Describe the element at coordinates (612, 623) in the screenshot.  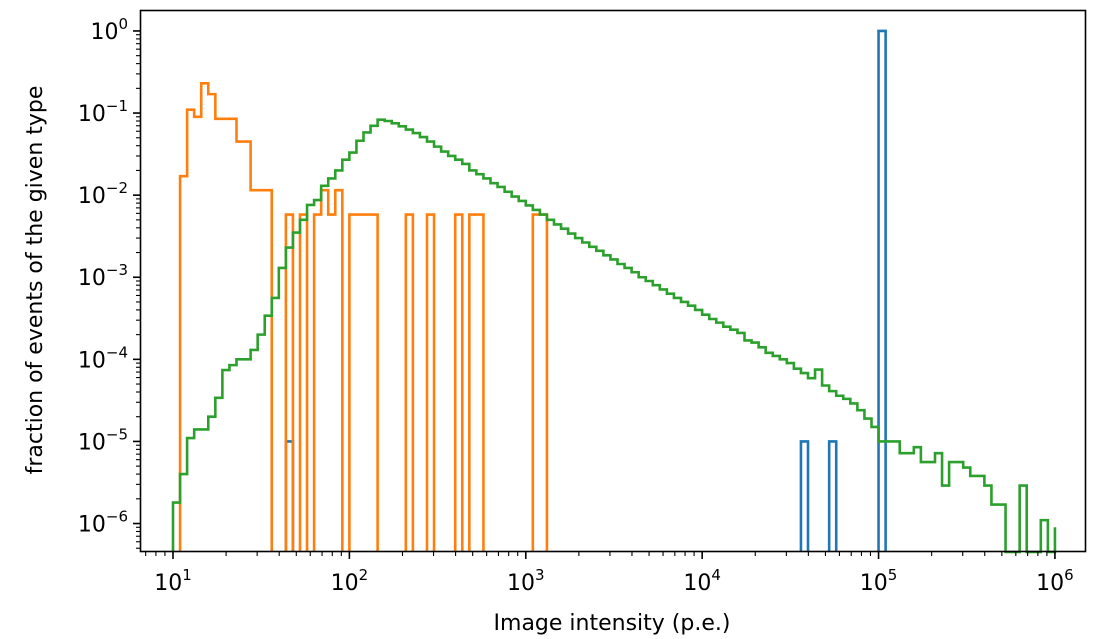
I see `x-axis-label: Image intensity (p.e.)` at that location.